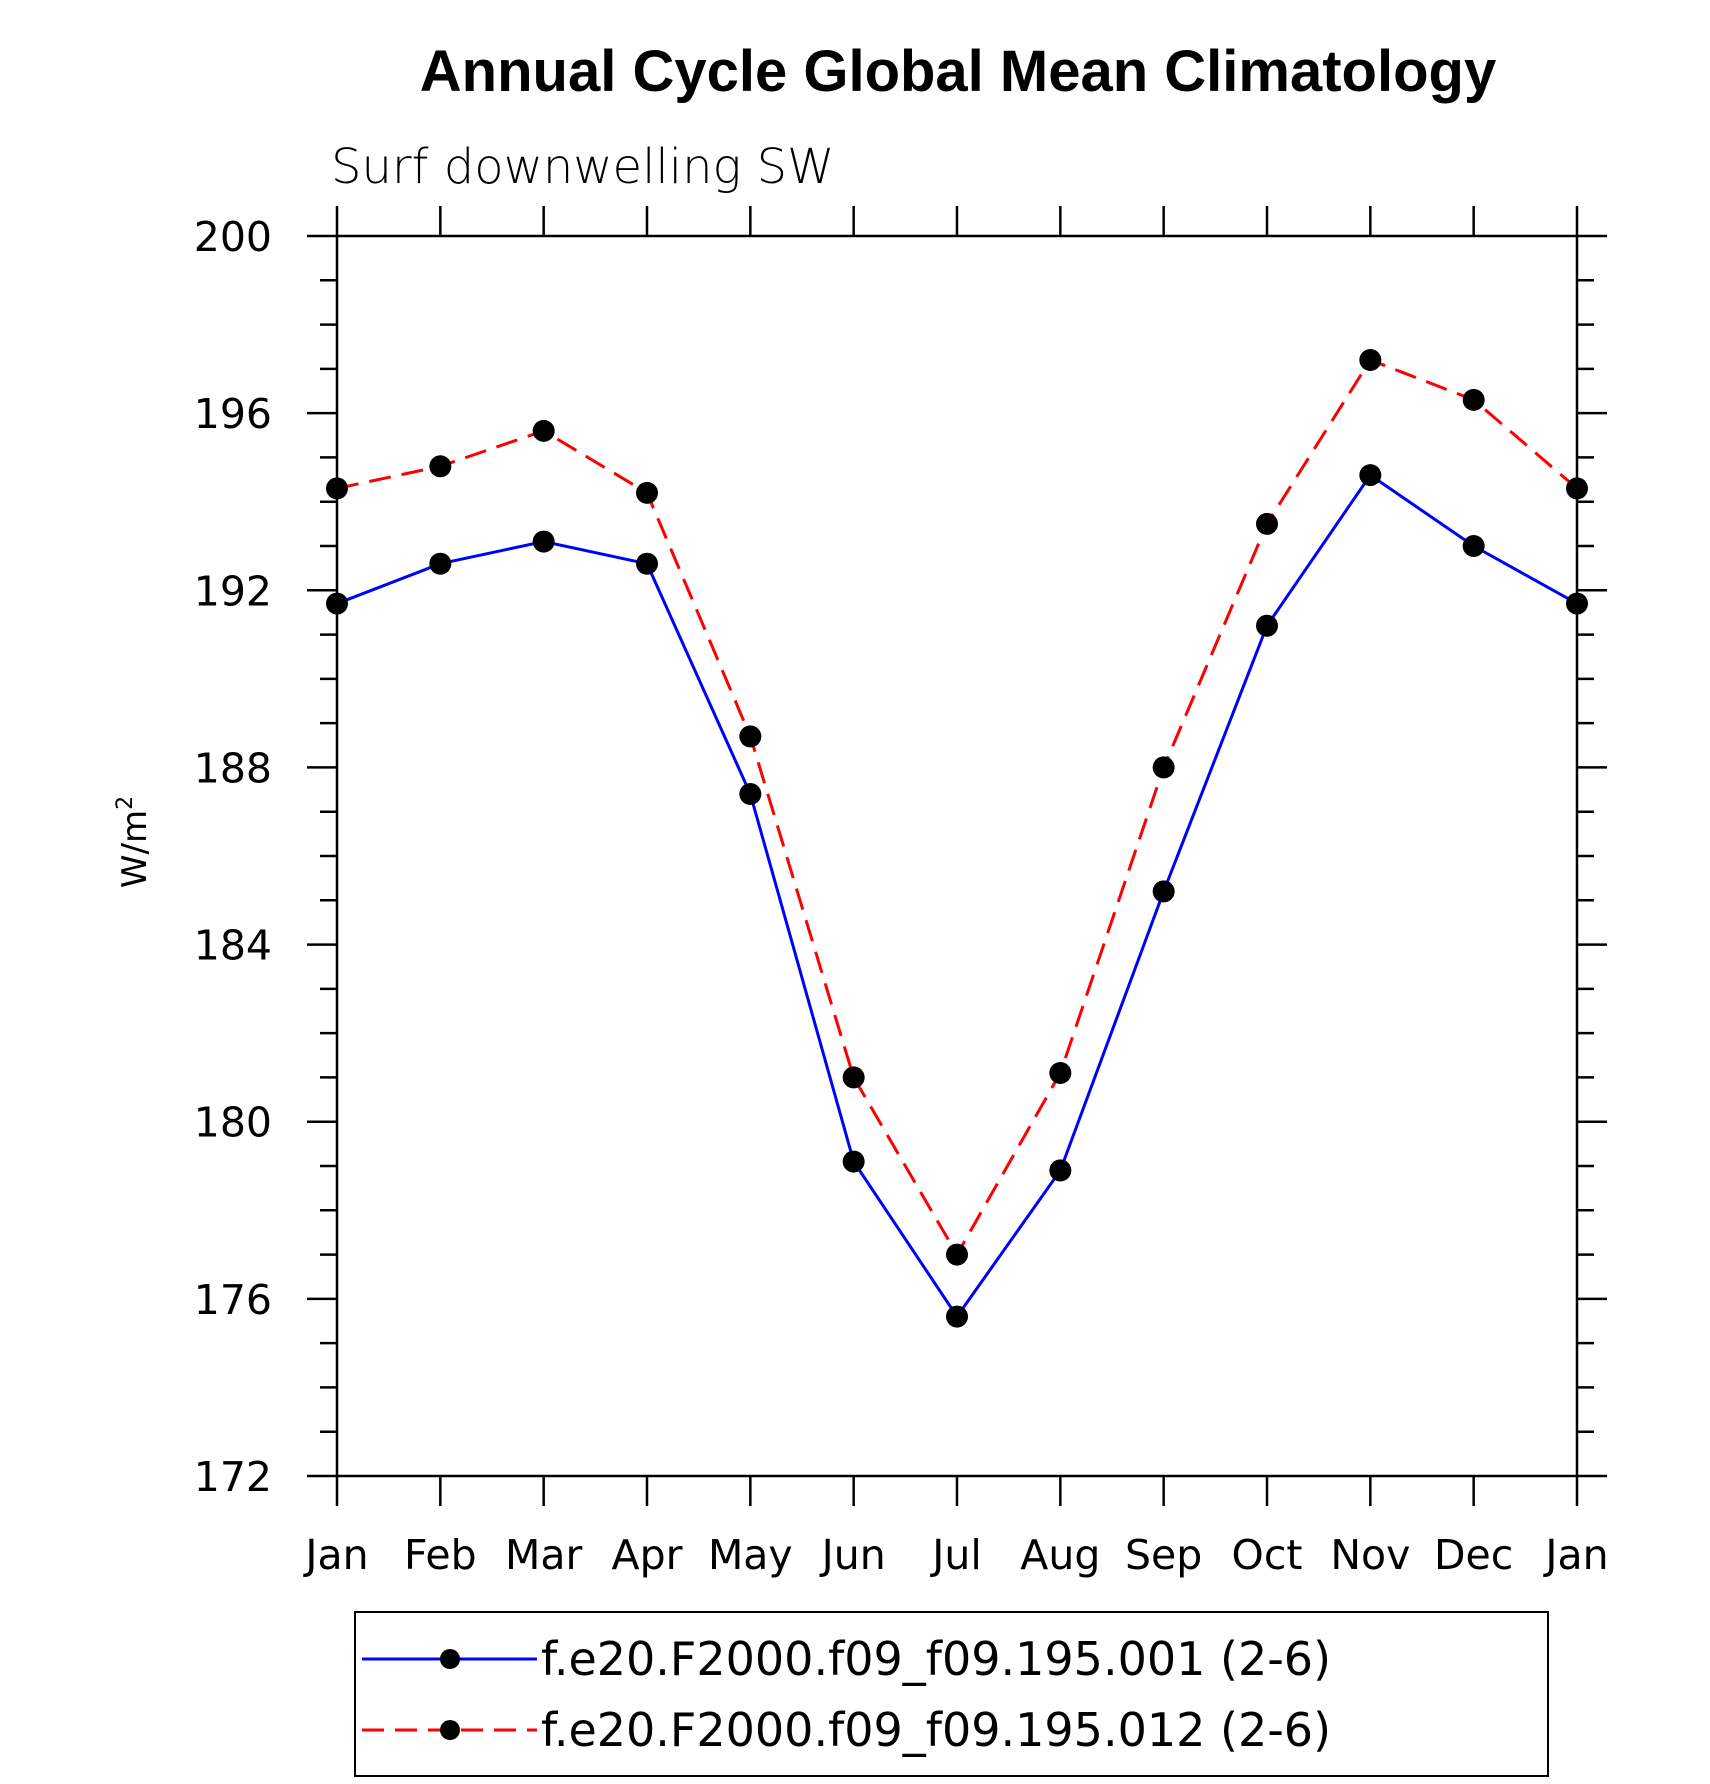 The height and width of the screenshot is (1784, 1710). Describe the element at coordinates (936, 1659) in the screenshot. I see `legend-label-1: f.e20.F2000.f09_f09.195.001 (2-6)` at that location.